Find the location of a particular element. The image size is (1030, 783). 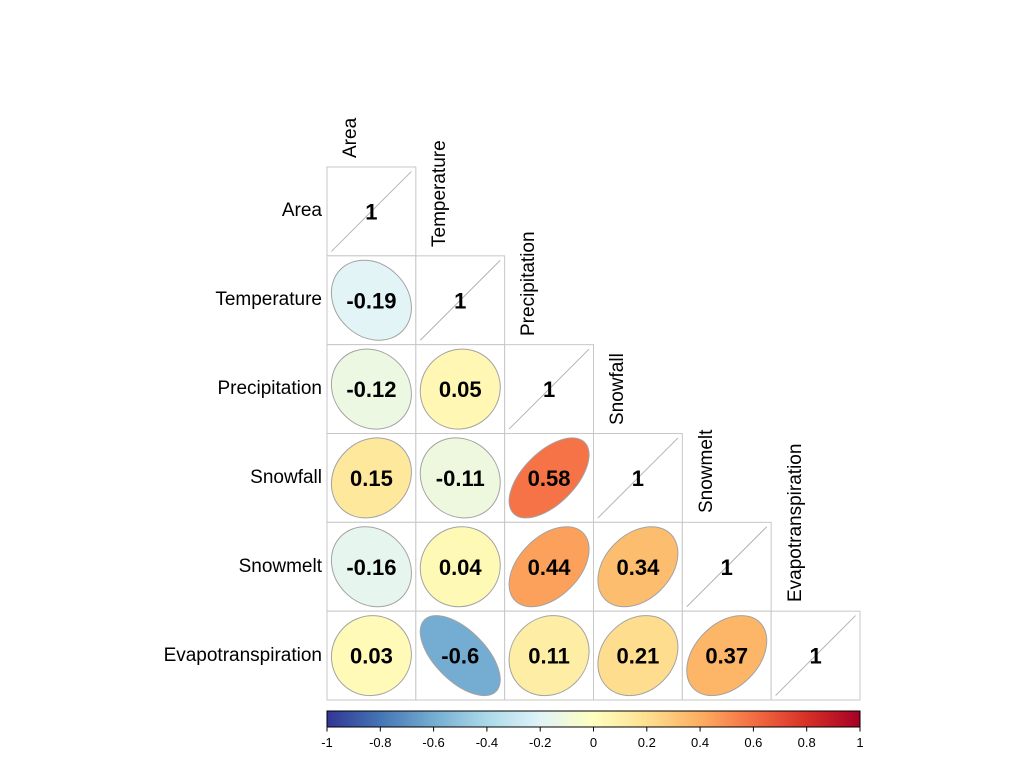

correlation-value: -0.11 is located at coordinates (460, 478).